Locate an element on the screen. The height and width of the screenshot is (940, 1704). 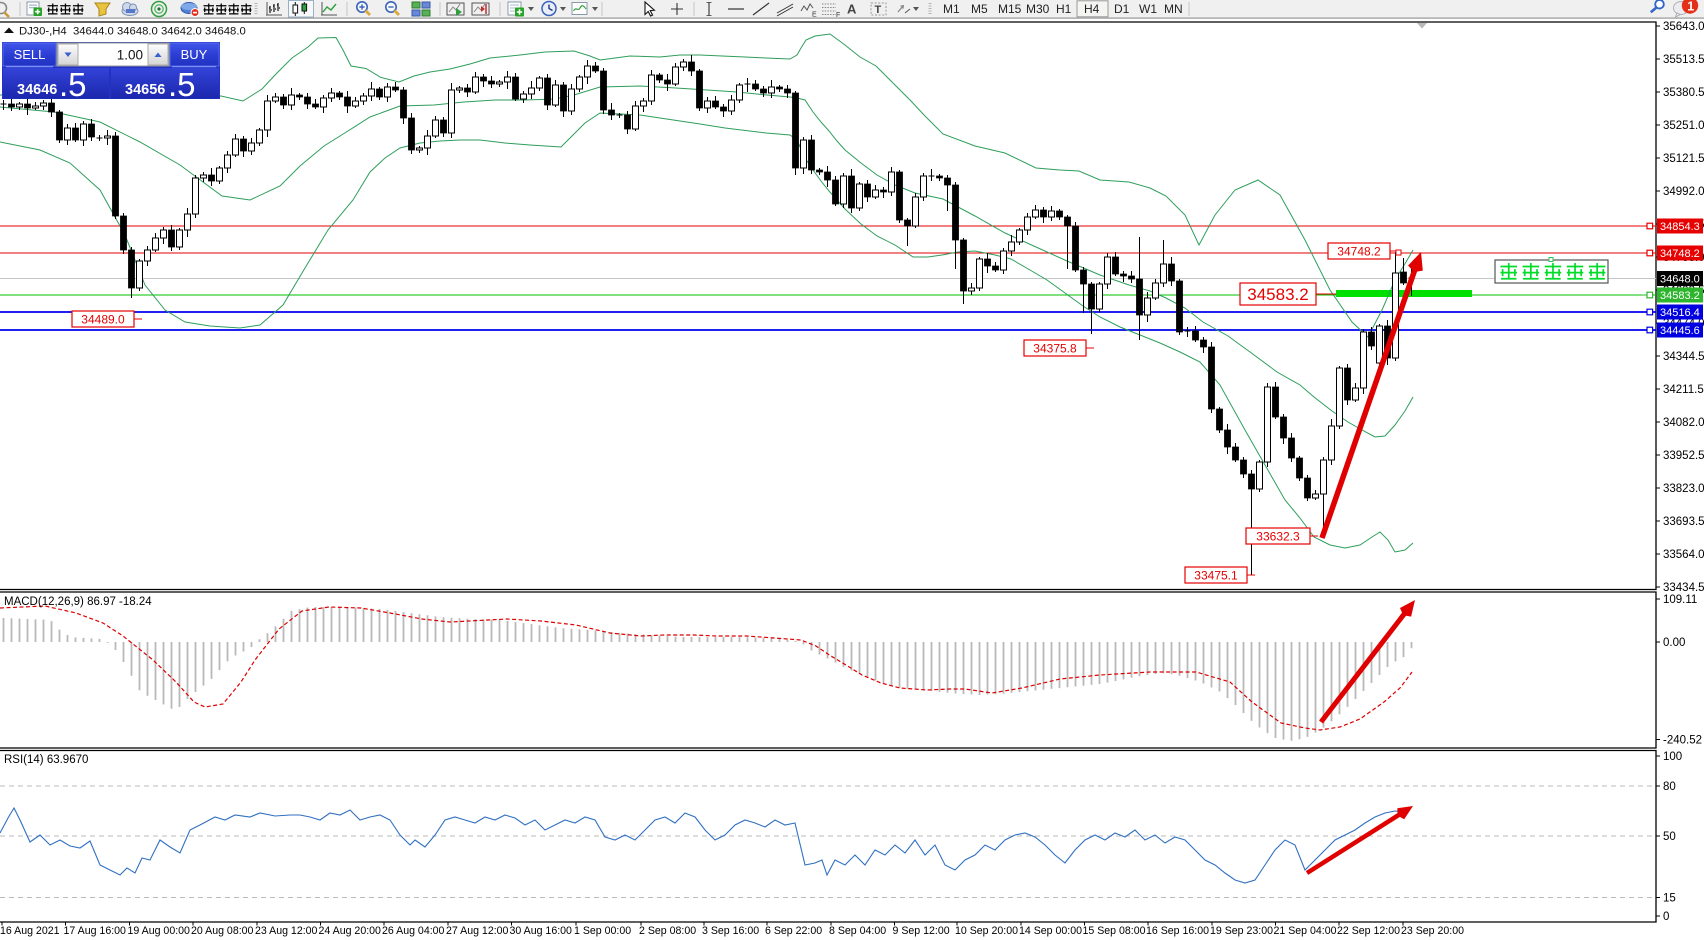
svg-text: 3 Sep 16:00 is located at coordinates (730, 931).